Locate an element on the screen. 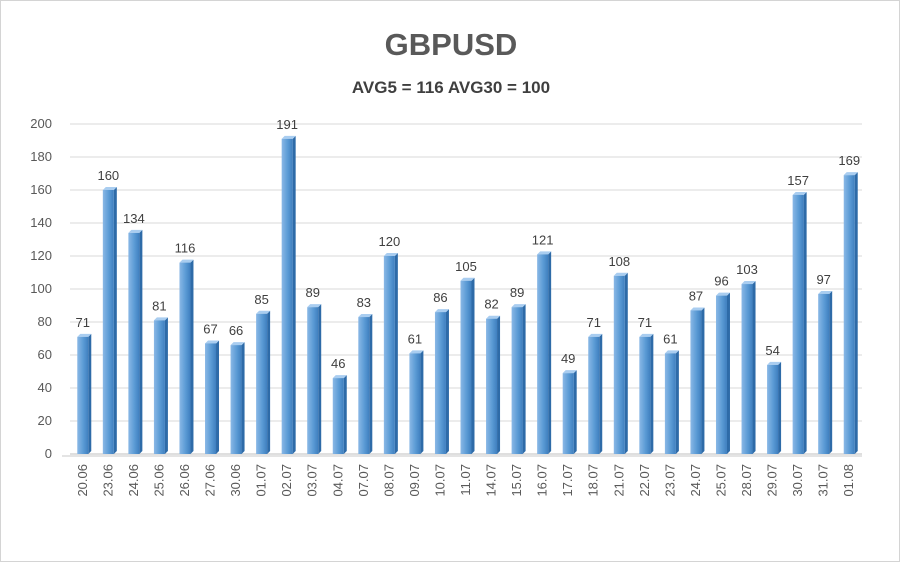 Image resolution: width=900 pixels, height=562 pixels. x-tick-label: 26.06 is located at coordinates (184, 480).